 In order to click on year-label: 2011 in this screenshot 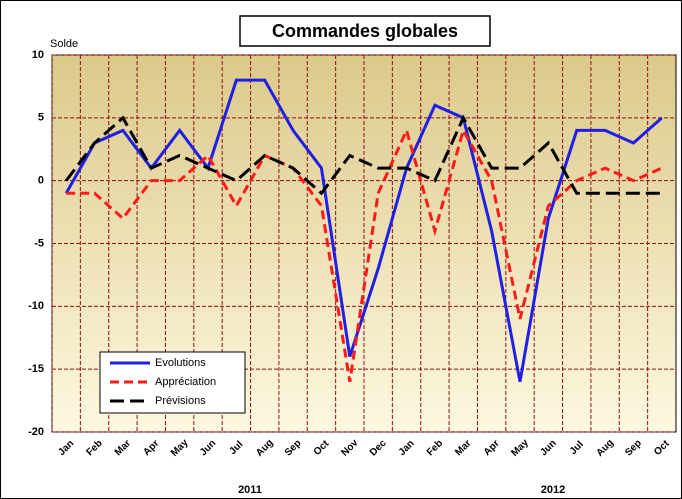, I will do `click(250, 490)`.